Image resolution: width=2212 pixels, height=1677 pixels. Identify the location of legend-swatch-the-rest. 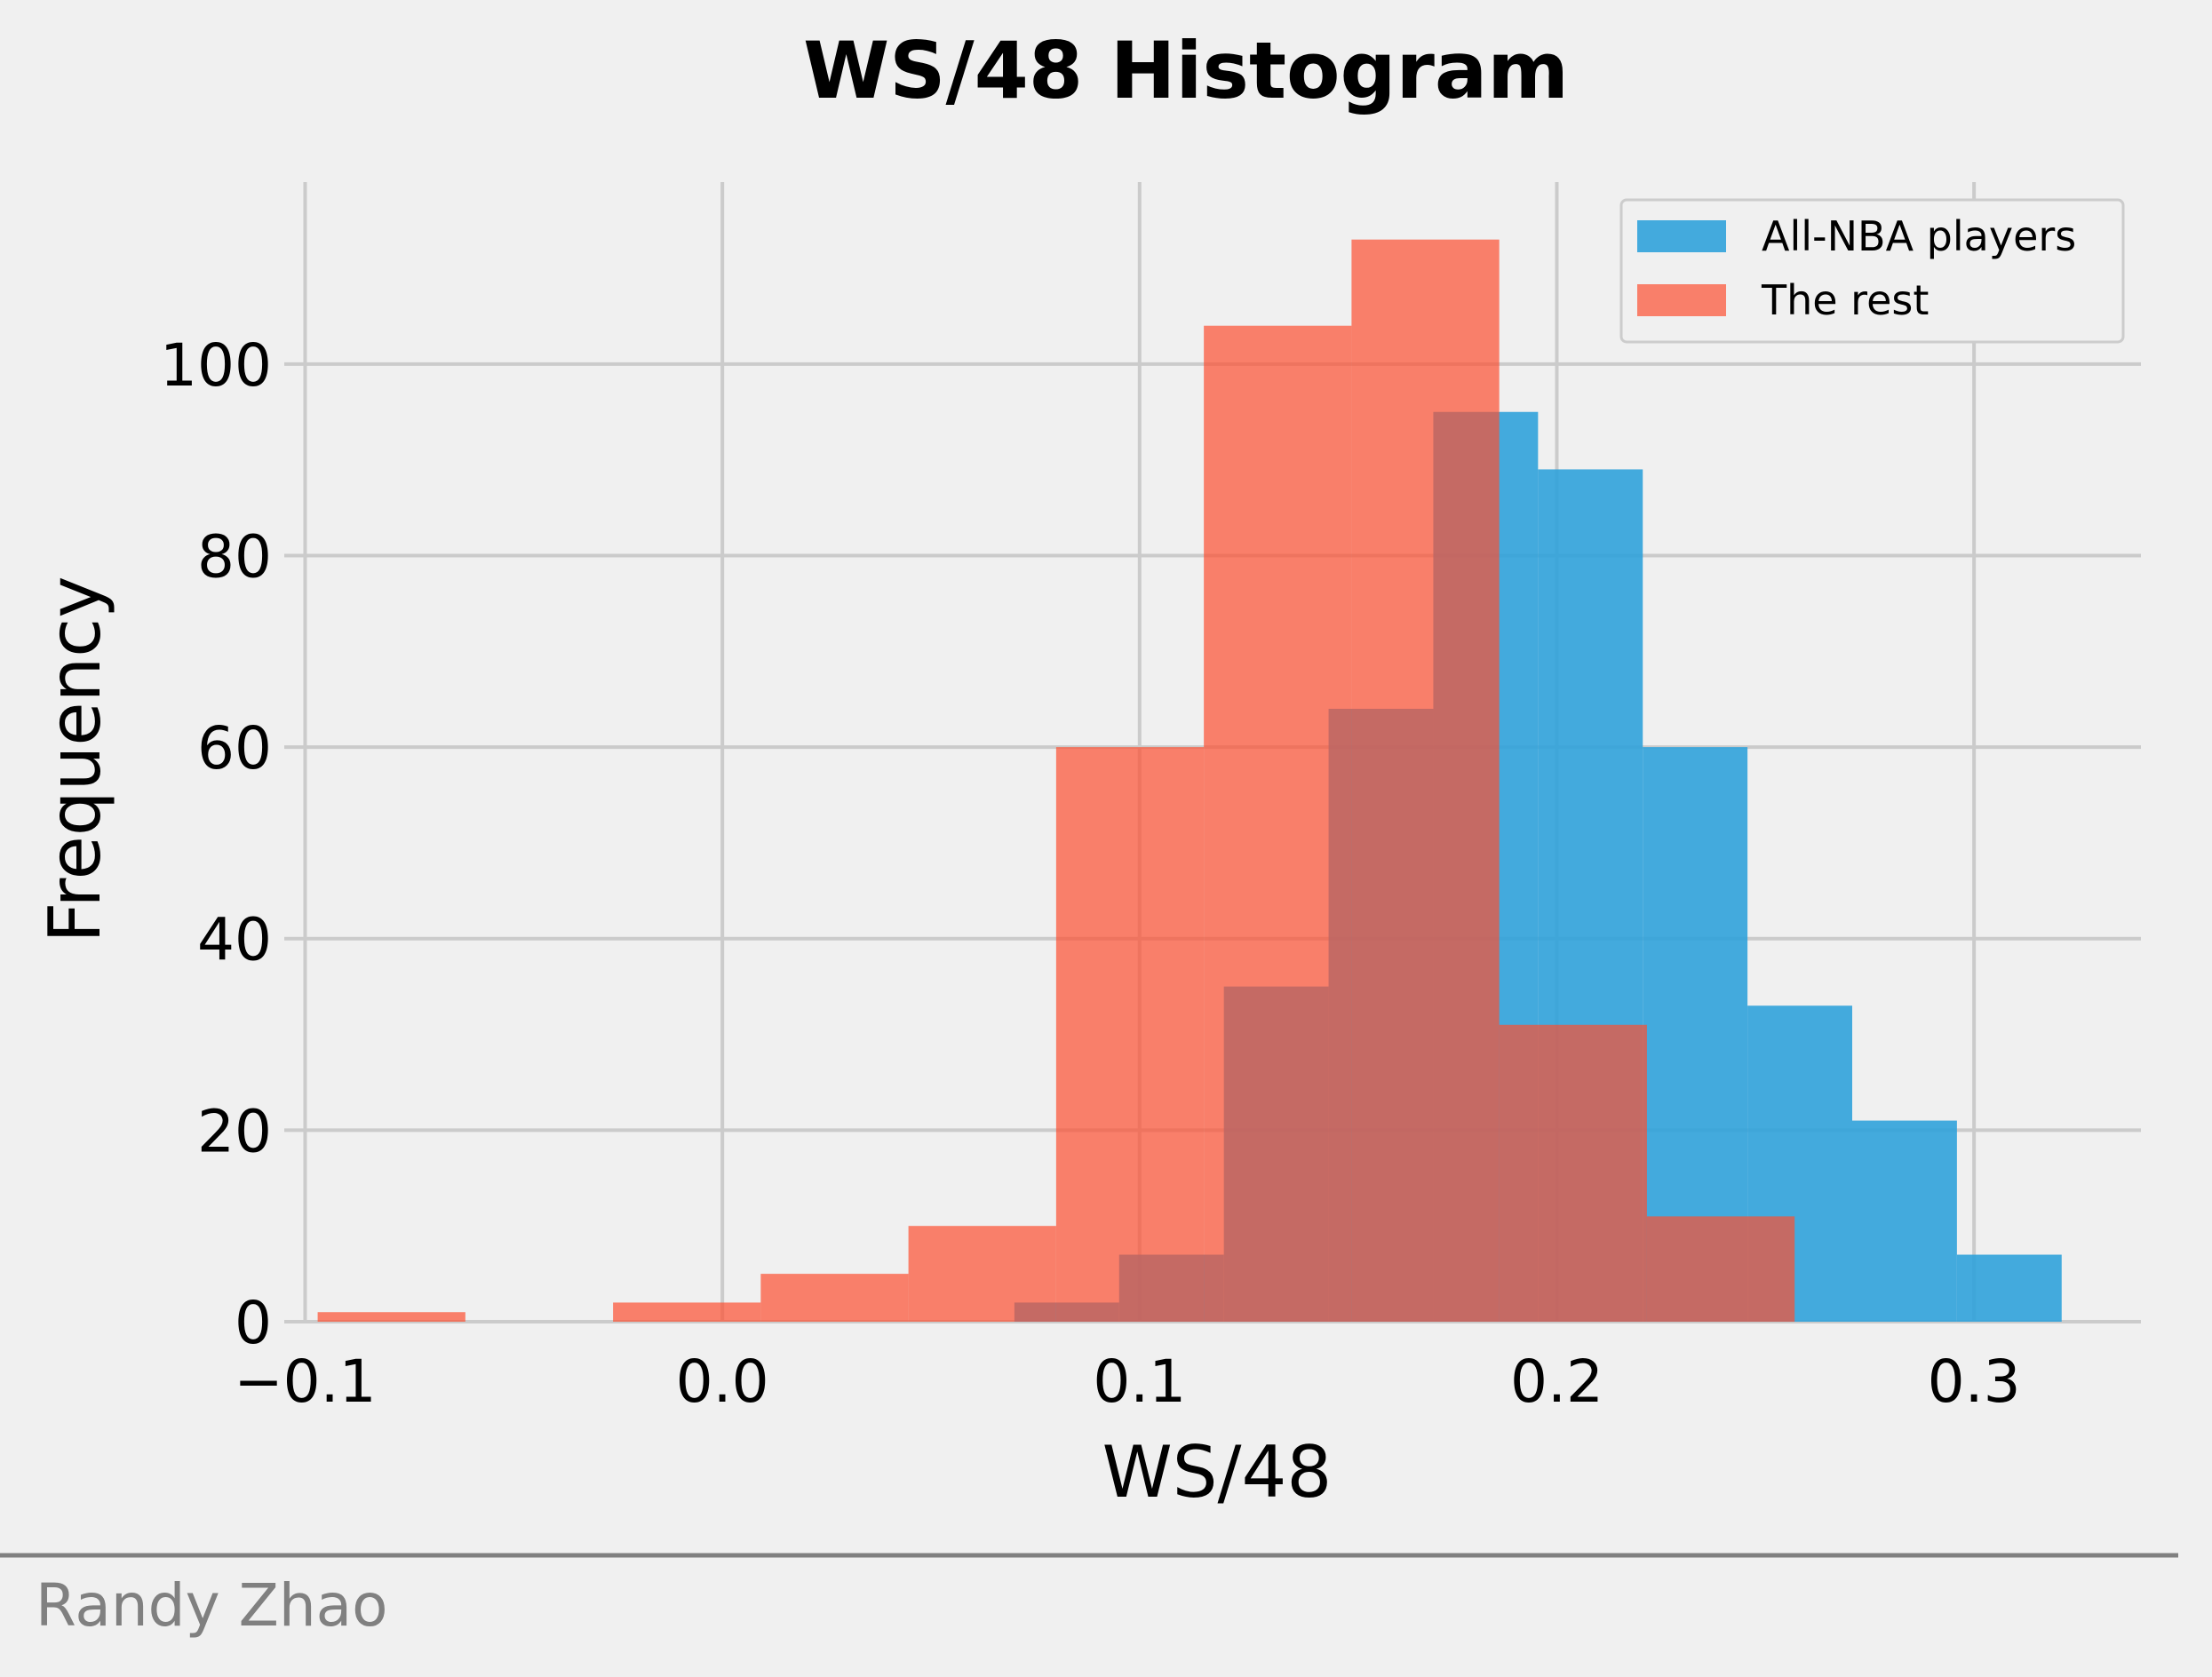
(1682, 300).